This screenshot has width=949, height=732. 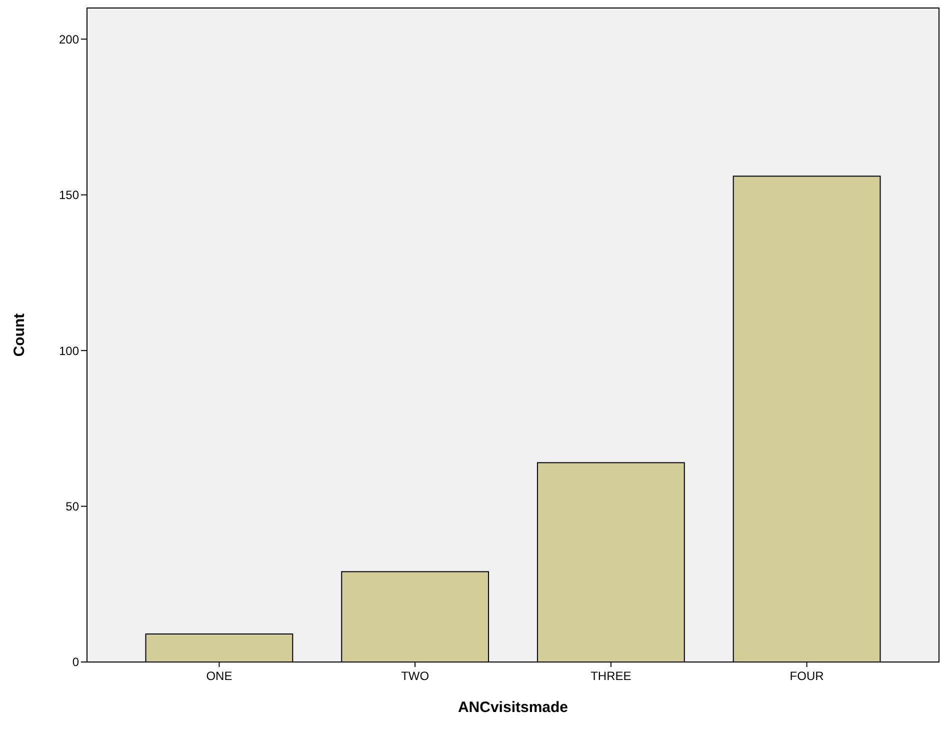 I want to click on y-tick-label: 150, so click(x=69, y=195).